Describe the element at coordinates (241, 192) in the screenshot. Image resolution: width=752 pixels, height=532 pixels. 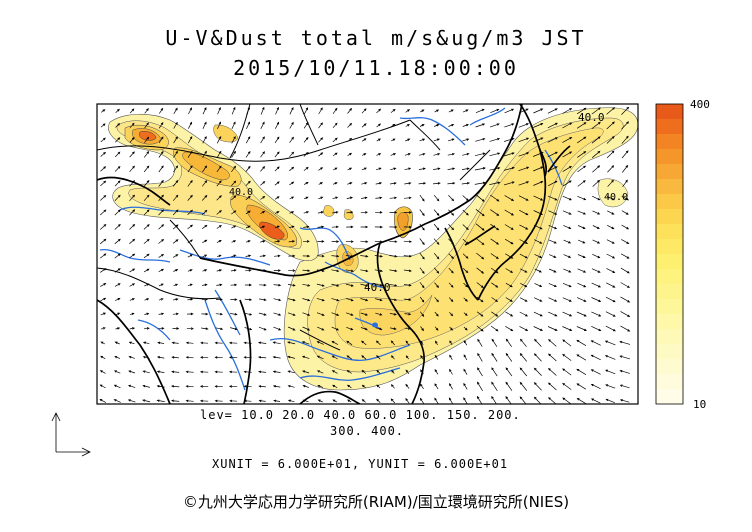
I see `contour-label: 40.0` at that location.